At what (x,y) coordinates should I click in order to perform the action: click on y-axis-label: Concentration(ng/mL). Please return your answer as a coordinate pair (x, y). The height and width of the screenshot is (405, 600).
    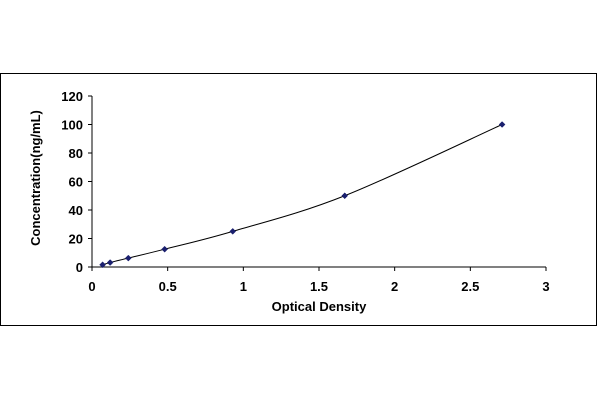
    Looking at the image, I should click on (35, 178).